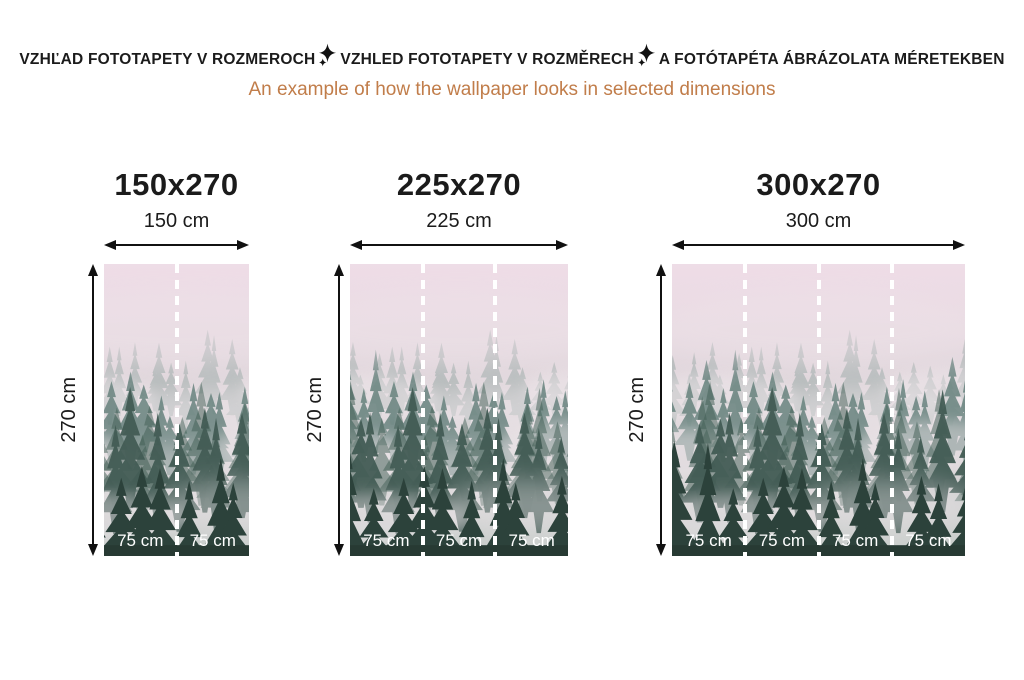  Describe the element at coordinates (176, 221) in the screenshot. I see `width-dimension-label: 150 cm` at that location.